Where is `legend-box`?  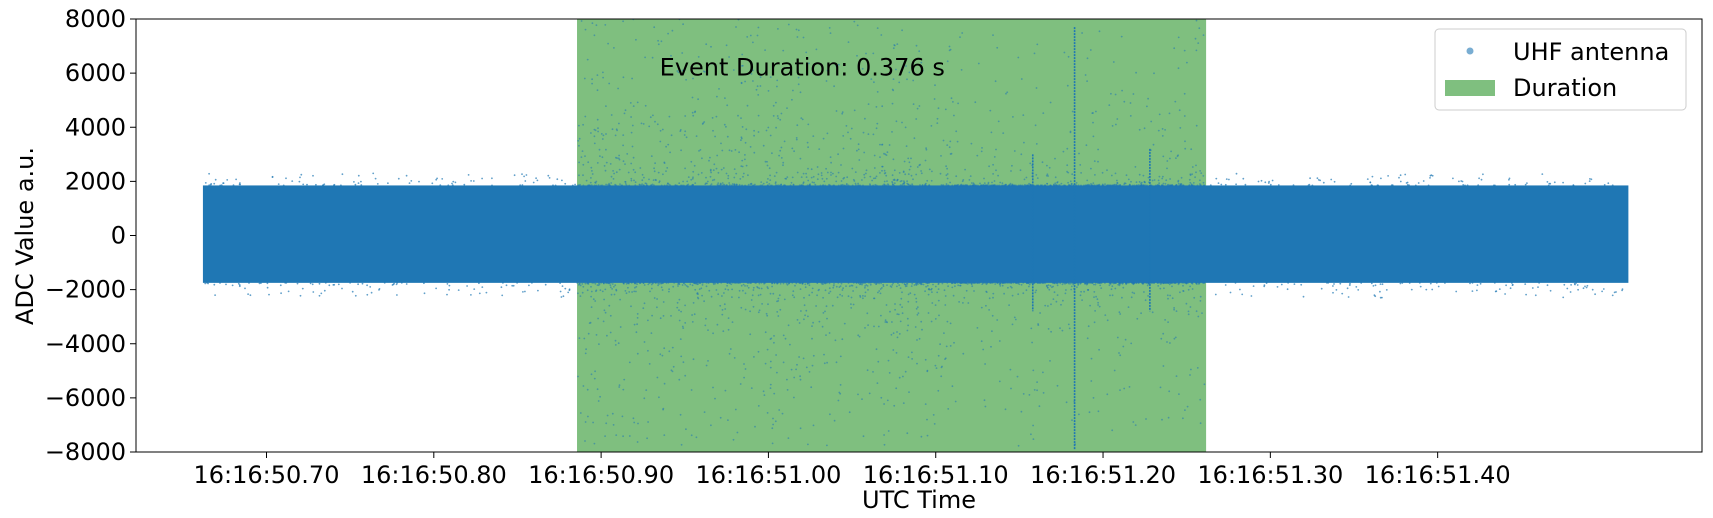 legend-box is located at coordinates (1560, 69).